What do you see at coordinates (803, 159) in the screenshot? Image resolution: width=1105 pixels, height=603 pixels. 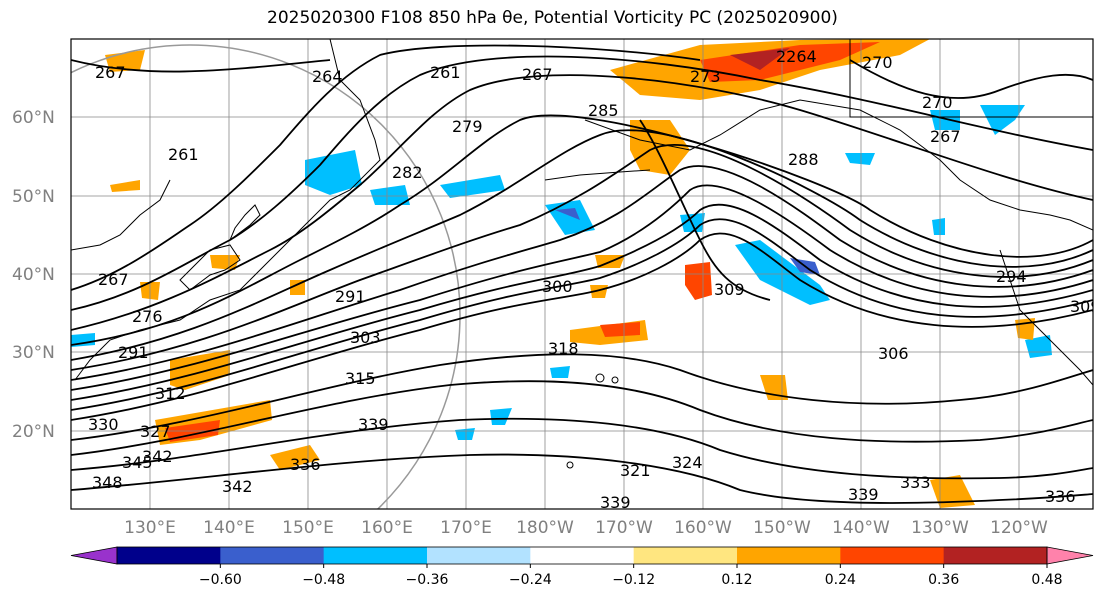 I see `contour-label: 288` at bounding box center [803, 159].